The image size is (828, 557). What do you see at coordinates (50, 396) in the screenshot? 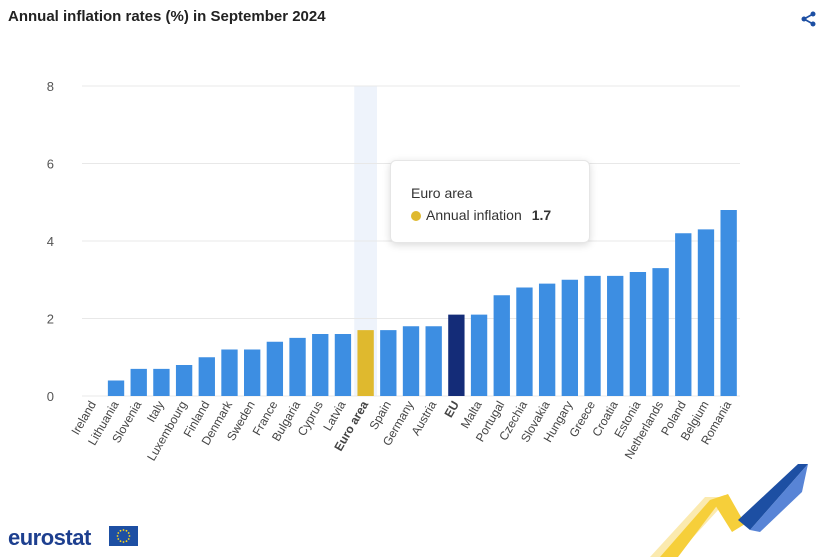
I see `y-tick-label: 0` at bounding box center [50, 396].